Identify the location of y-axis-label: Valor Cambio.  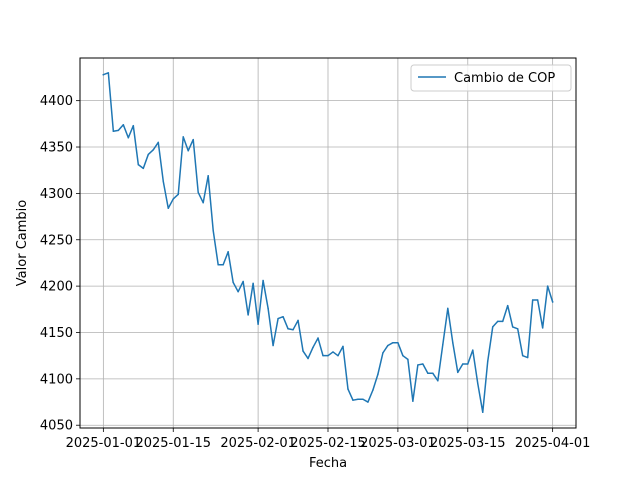
(22, 243).